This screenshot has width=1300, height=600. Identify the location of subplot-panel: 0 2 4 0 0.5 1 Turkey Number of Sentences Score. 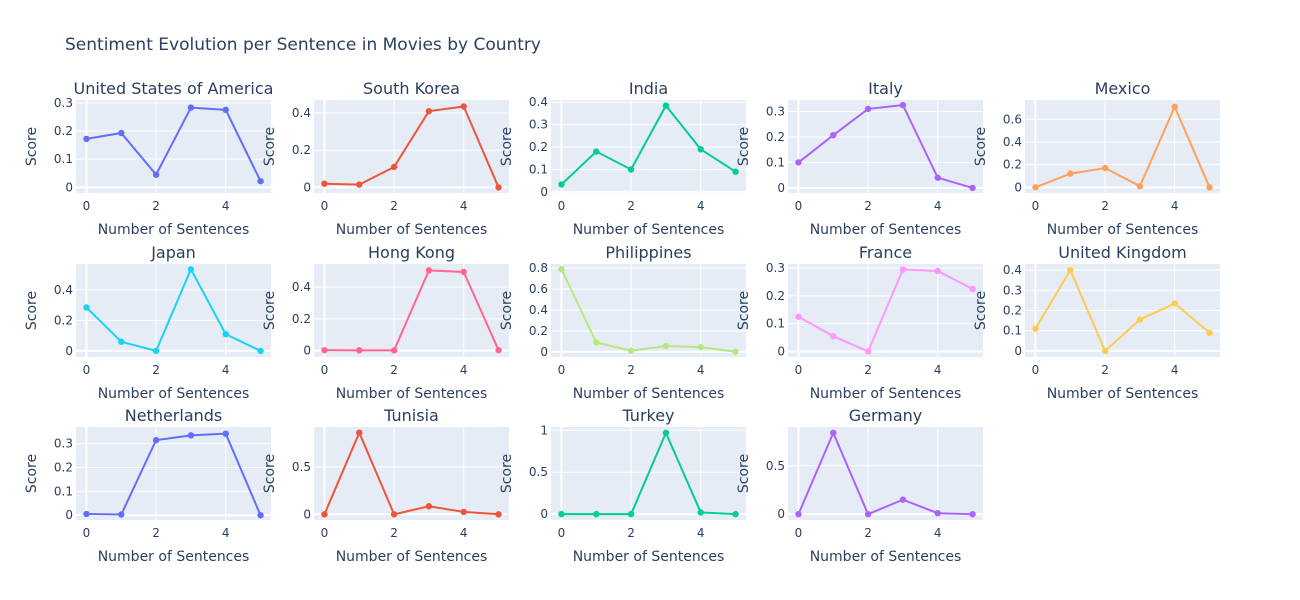
(622, 485).